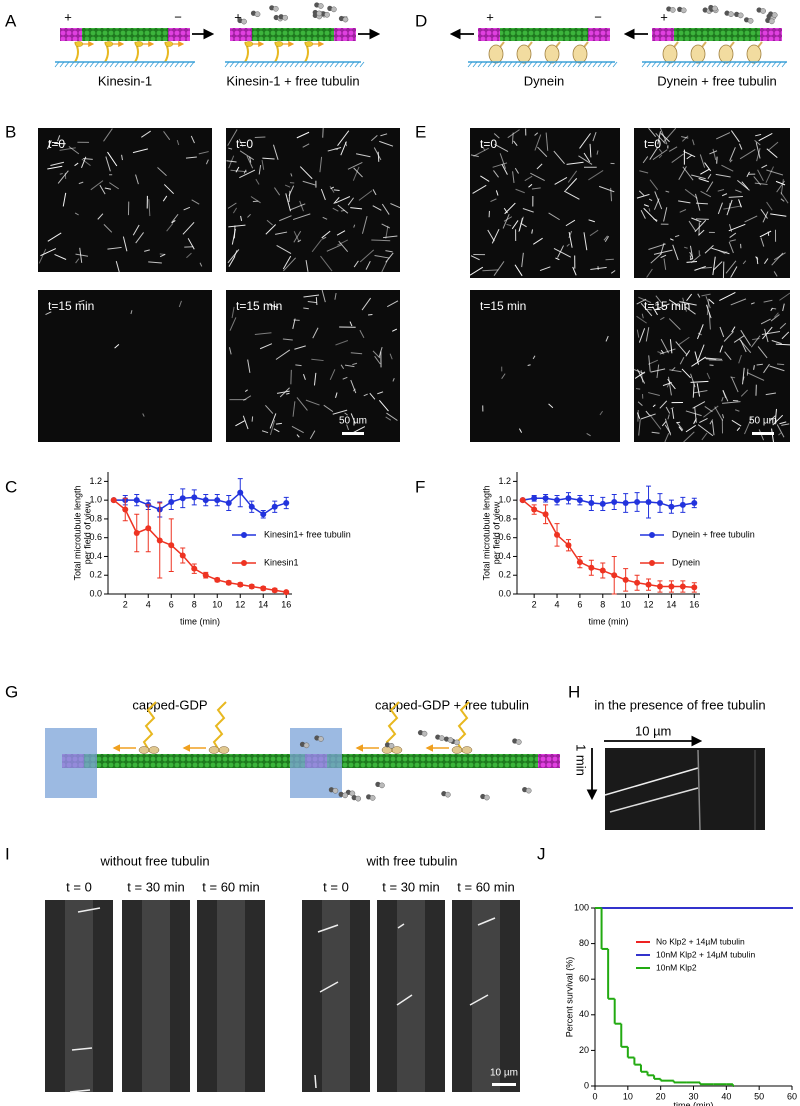 The height and width of the screenshot is (1106, 800). I want to click on microtubule, so click(198, 761).